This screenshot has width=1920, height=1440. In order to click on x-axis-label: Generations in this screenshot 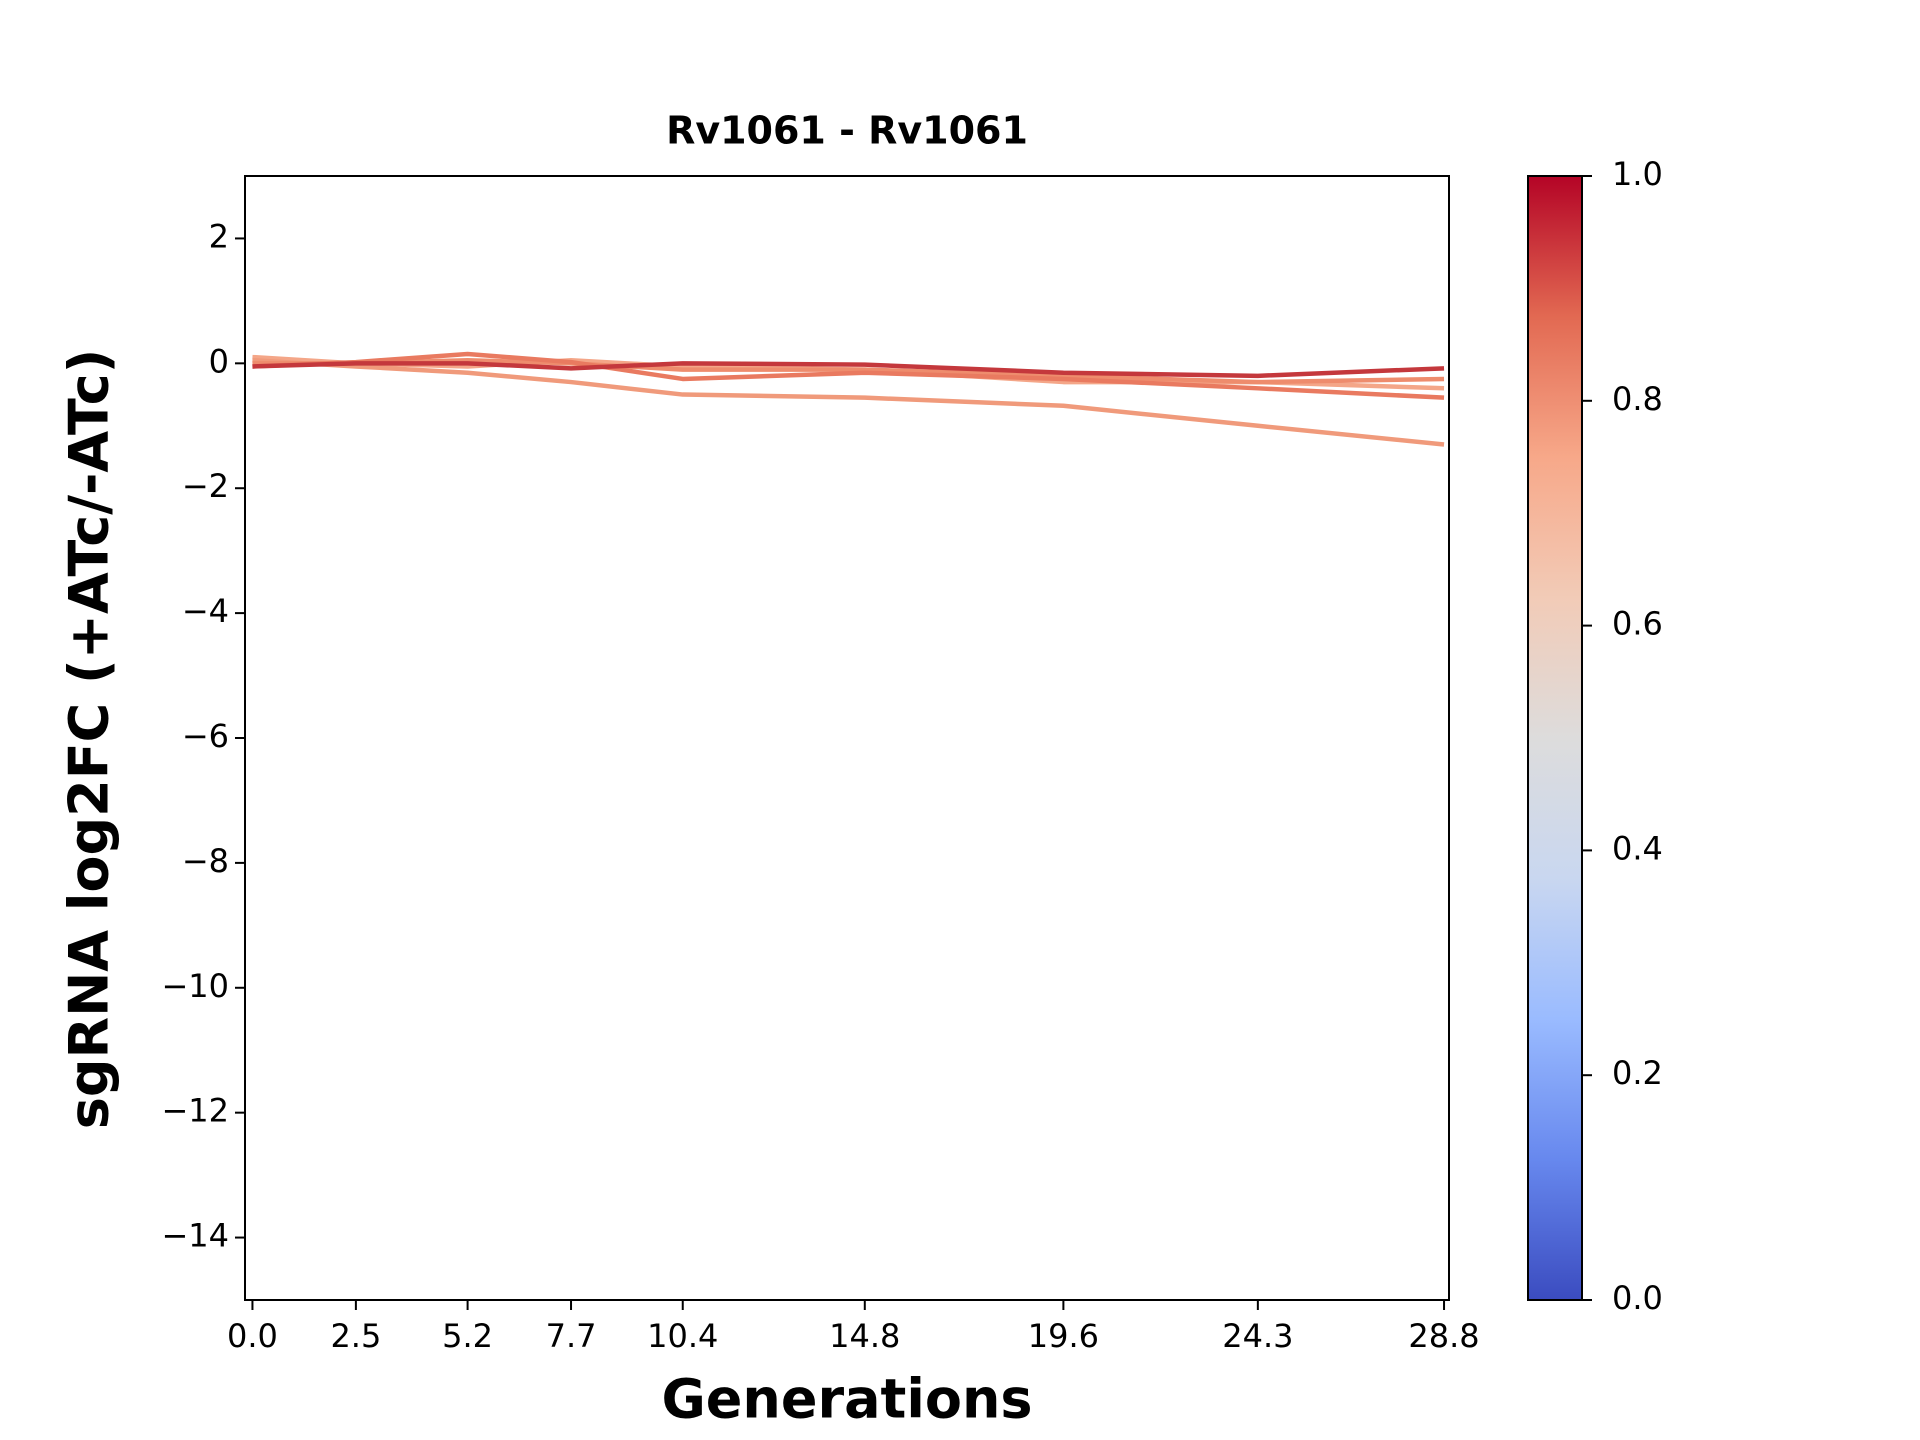, I will do `click(846, 1399)`.